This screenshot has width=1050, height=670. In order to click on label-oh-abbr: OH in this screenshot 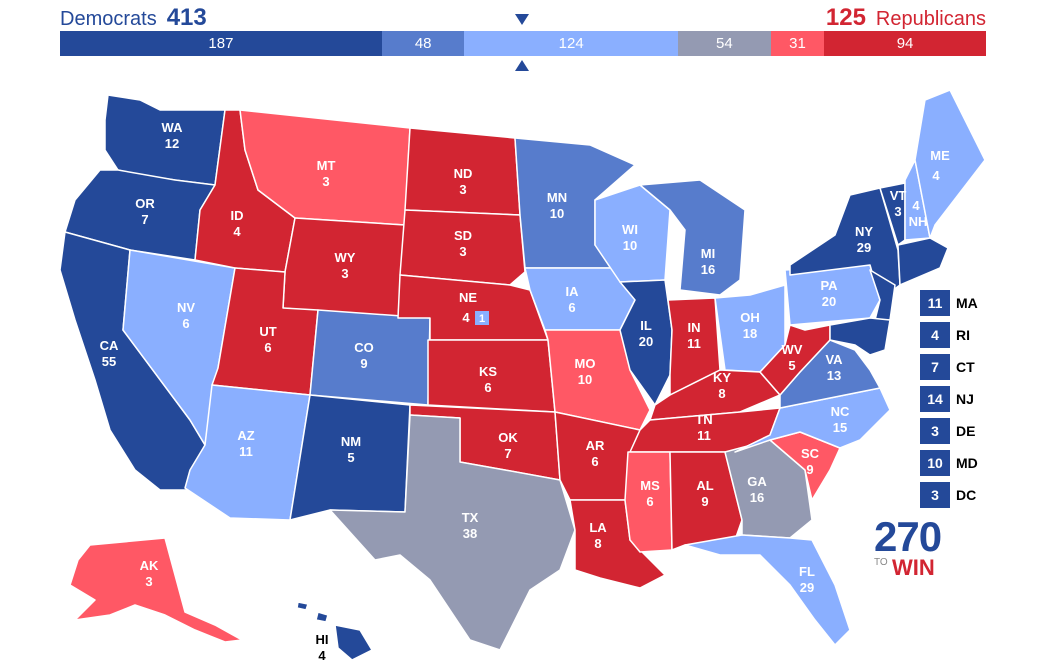, I will do `click(750, 317)`.